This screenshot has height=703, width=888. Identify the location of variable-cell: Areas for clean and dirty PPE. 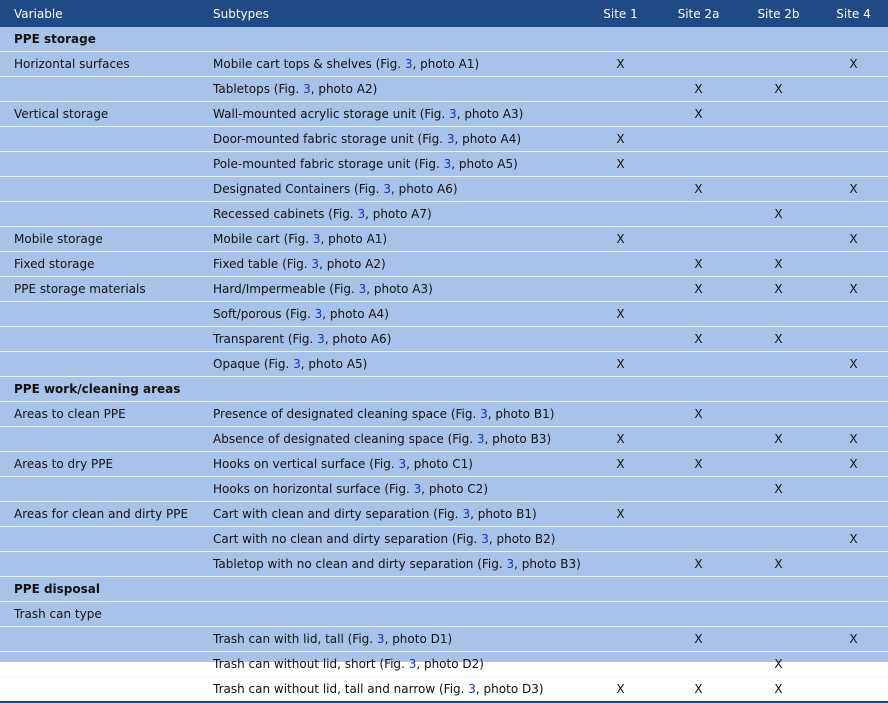
(101, 514).